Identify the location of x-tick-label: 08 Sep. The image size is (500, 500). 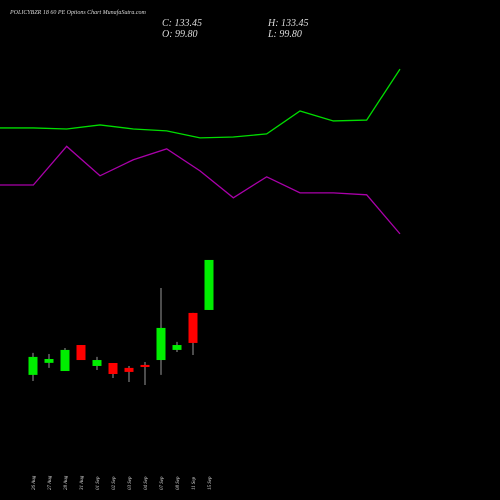
(178, 483).